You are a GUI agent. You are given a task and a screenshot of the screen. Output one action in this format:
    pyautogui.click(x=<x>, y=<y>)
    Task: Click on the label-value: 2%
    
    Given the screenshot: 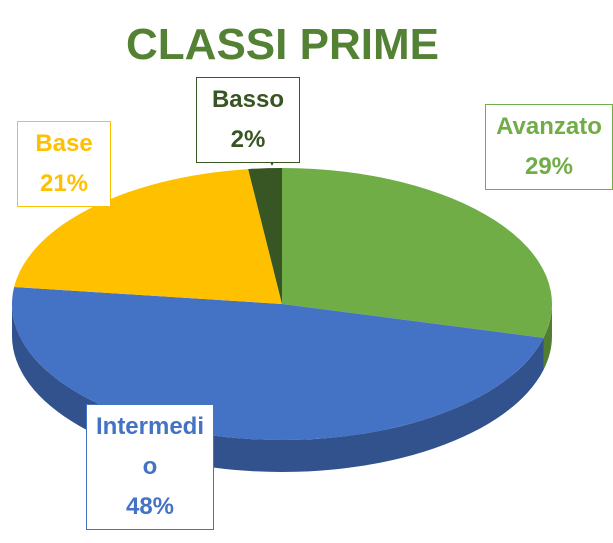 What is the action you would take?
    pyautogui.click(x=248, y=139)
    